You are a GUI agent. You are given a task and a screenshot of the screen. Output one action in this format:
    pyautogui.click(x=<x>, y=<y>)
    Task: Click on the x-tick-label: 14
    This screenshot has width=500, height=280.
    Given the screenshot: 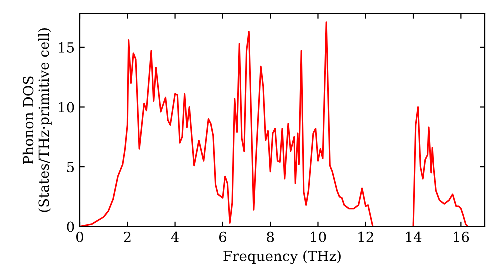 What is the action you would take?
    pyautogui.click(x=414, y=237)
    